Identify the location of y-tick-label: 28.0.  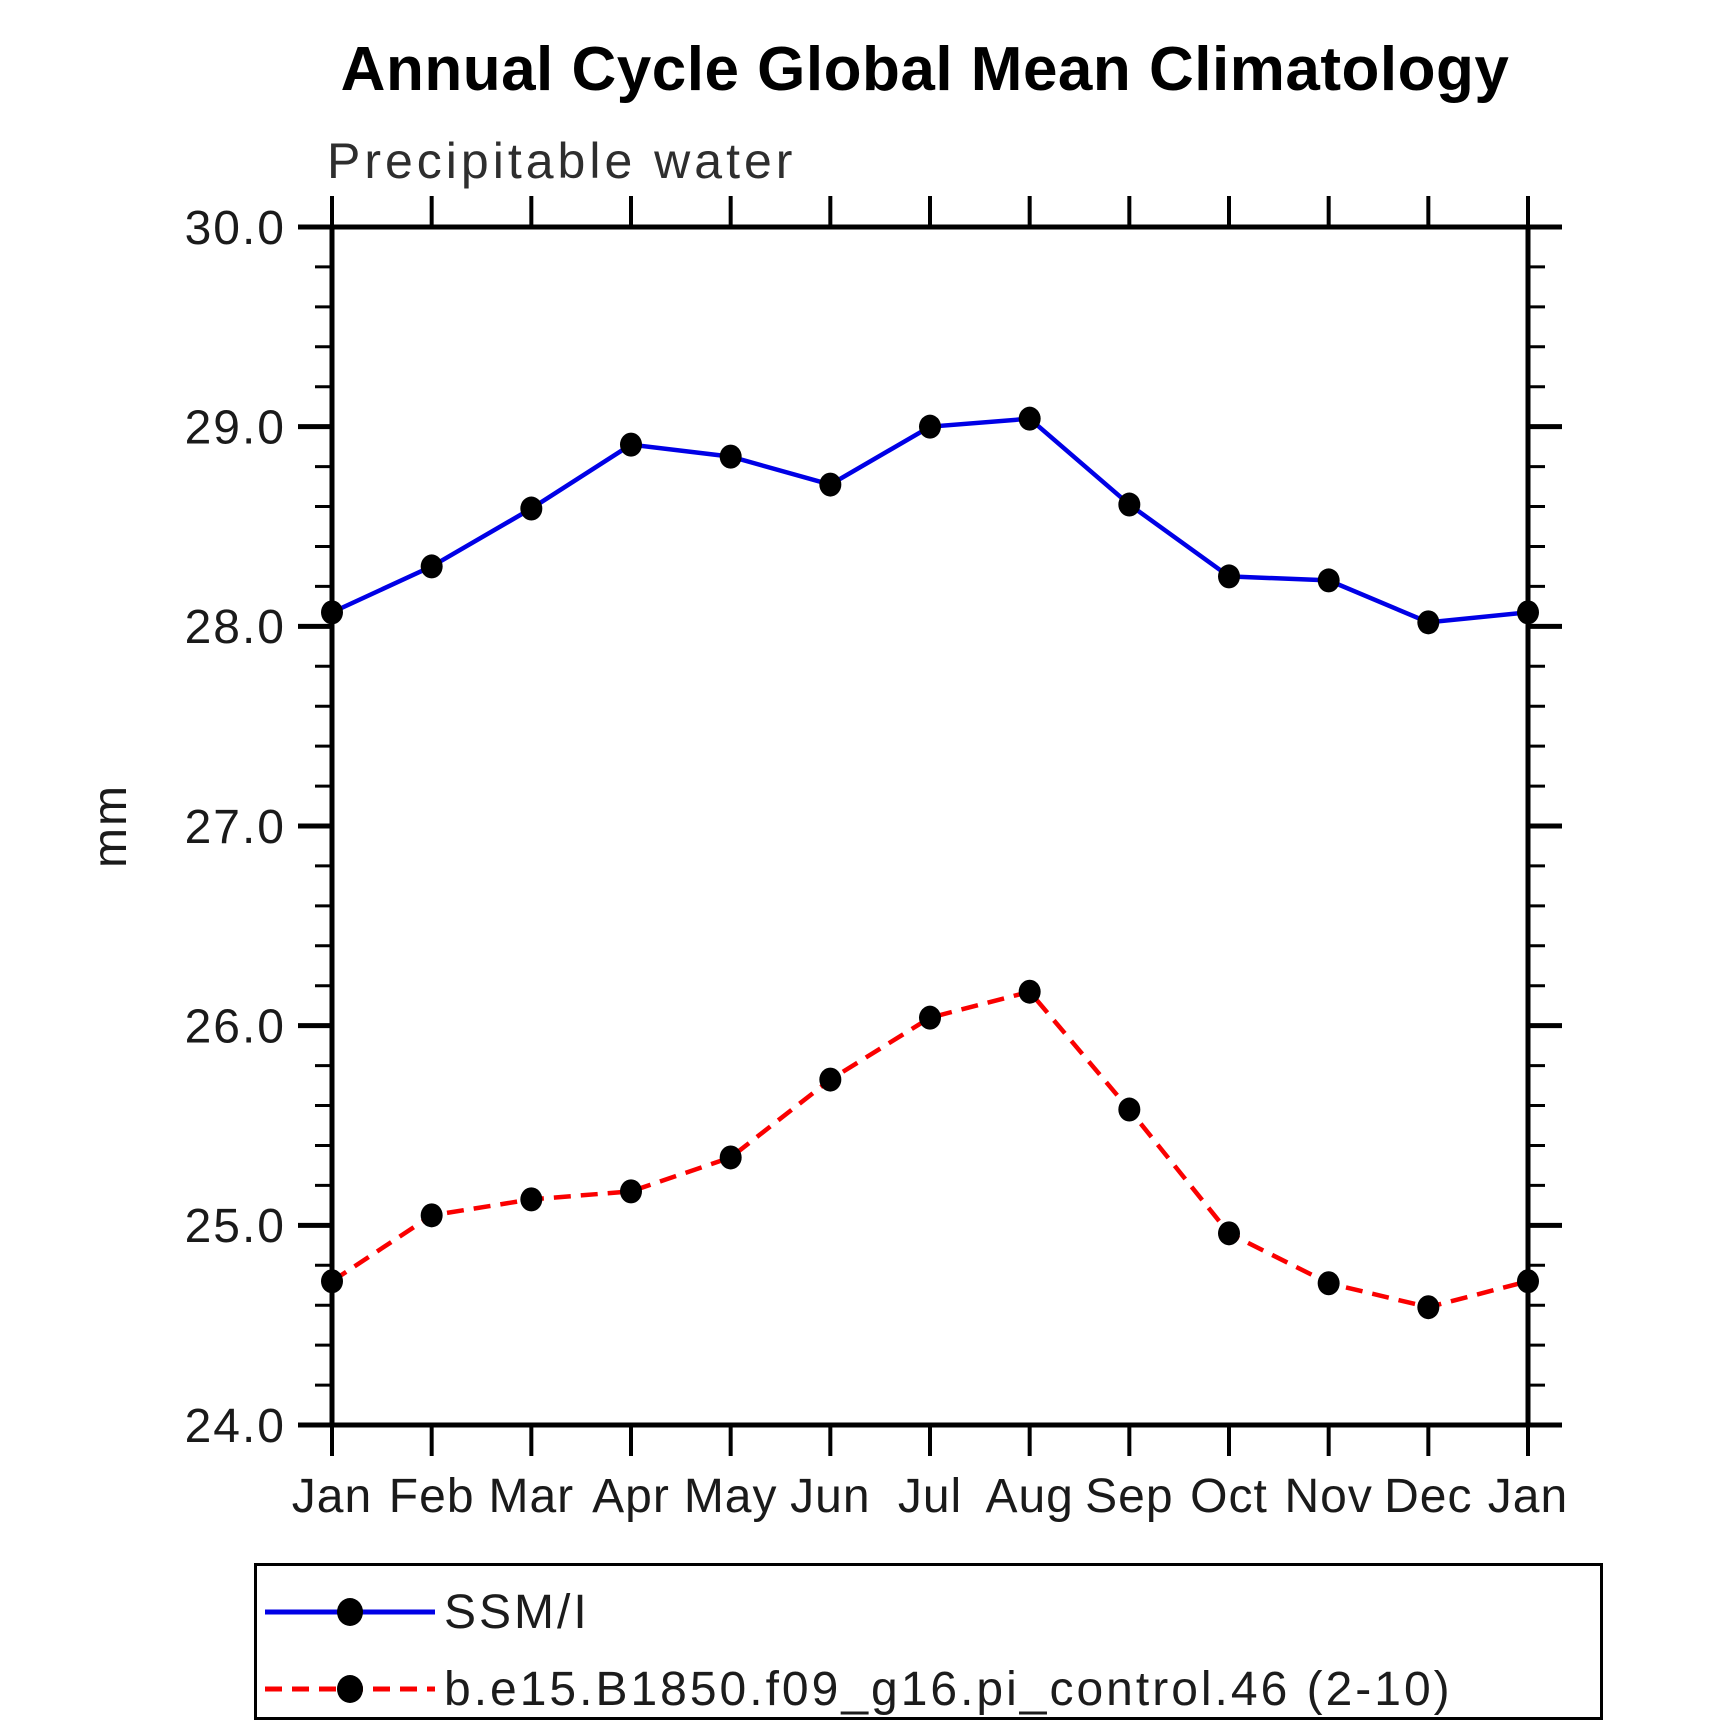
(235, 627).